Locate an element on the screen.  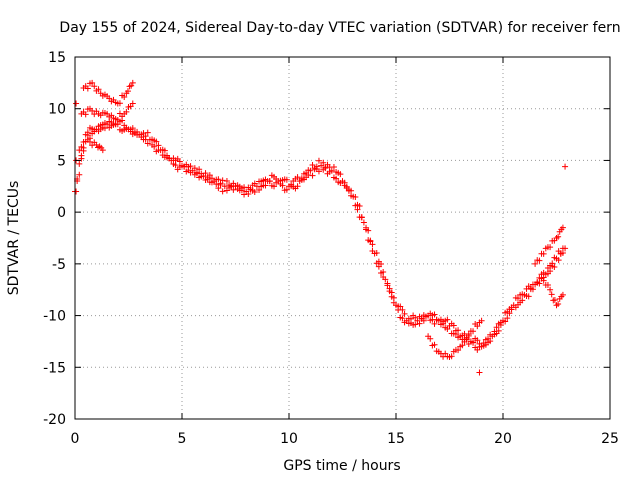
outliers-point is located at coordinates (479, 372).